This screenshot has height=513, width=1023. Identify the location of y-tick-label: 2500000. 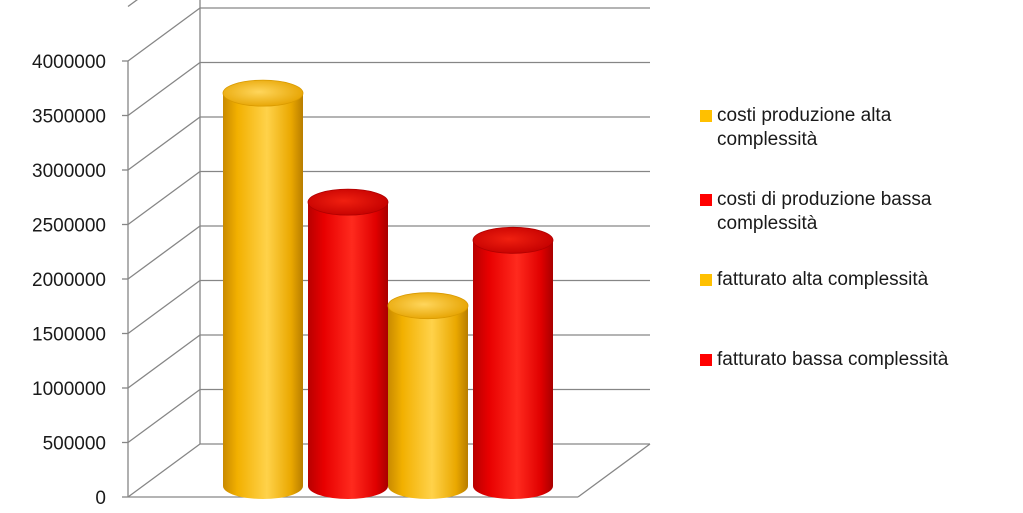
(69, 226).